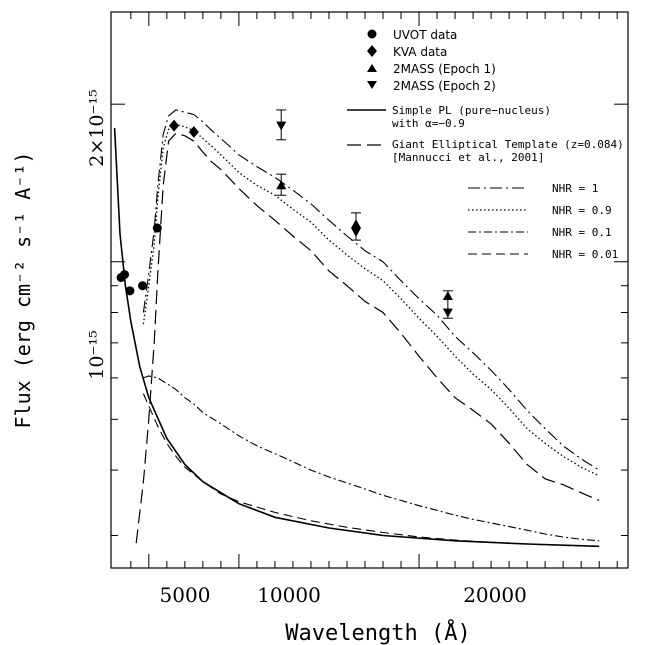 This screenshot has width=651, height=645. What do you see at coordinates (372, 34) in the screenshot?
I see `legend-marker-uvot` at bounding box center [372, 34].